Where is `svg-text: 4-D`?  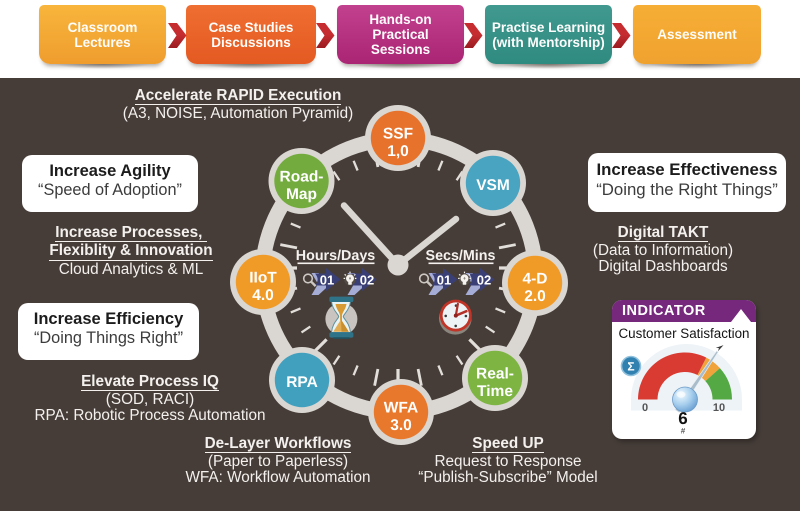 svg-text: 4-D is located at coordinates (535, 279).